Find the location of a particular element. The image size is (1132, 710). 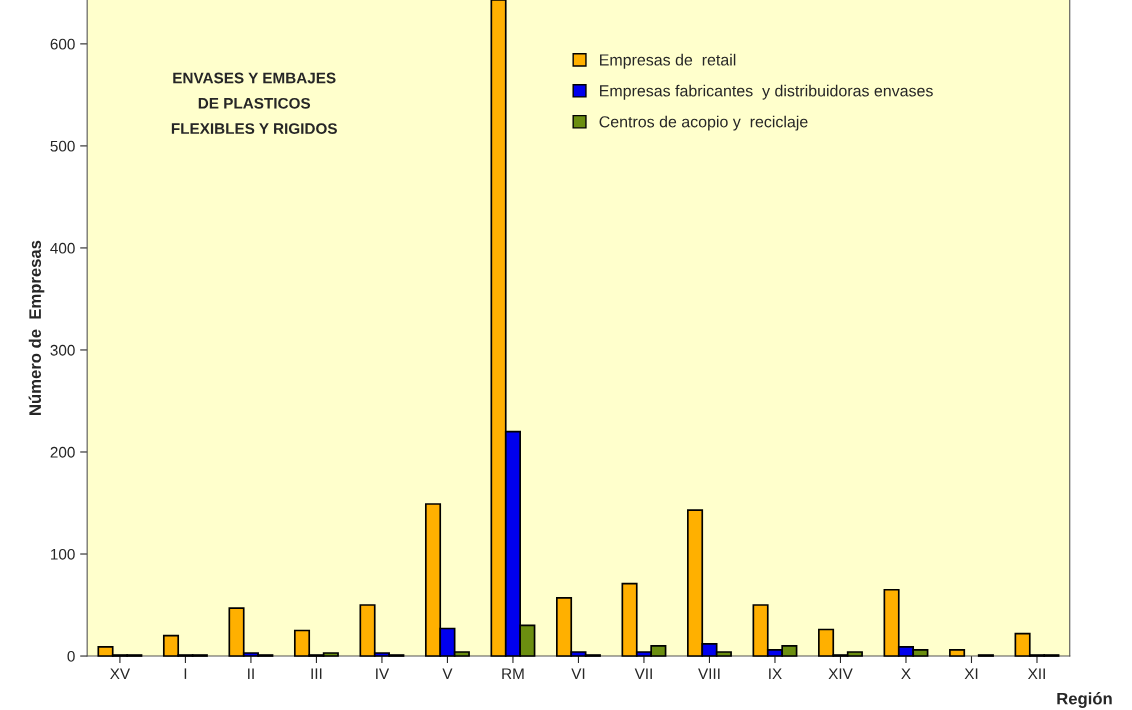

x-tick-label: VI is located at coordinates (578, 673).